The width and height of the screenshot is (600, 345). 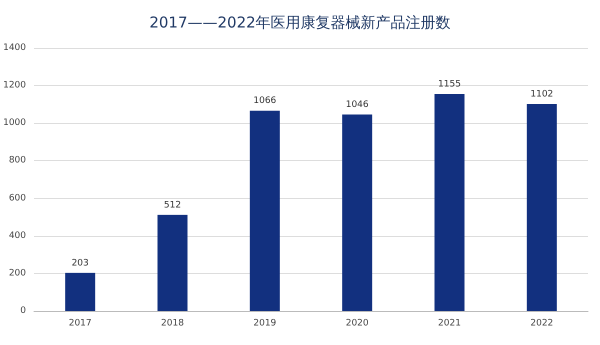 What do you see at coordinates (17, 273) in the screenshot?
I see `y-tick-label: 200` at bounding box center [17, 273].